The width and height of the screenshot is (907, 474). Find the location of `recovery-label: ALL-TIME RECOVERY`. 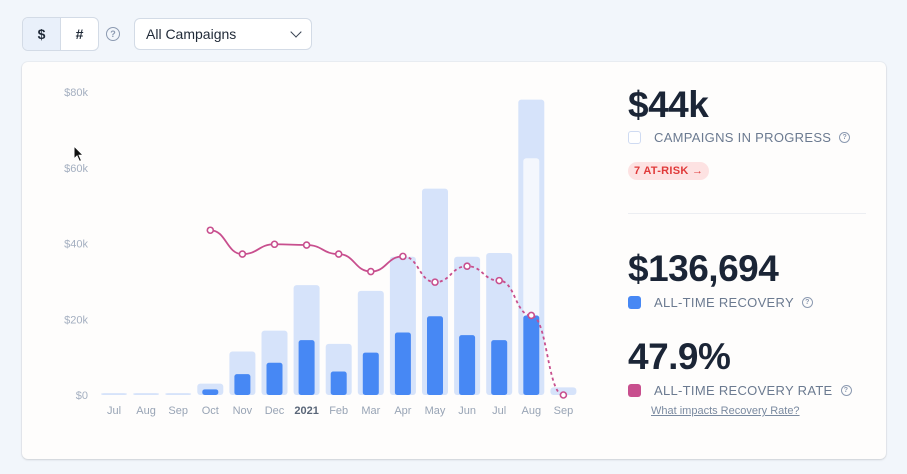

recovery-label: ALL-TIME RECOVERY is located at coordinates (724, 302).